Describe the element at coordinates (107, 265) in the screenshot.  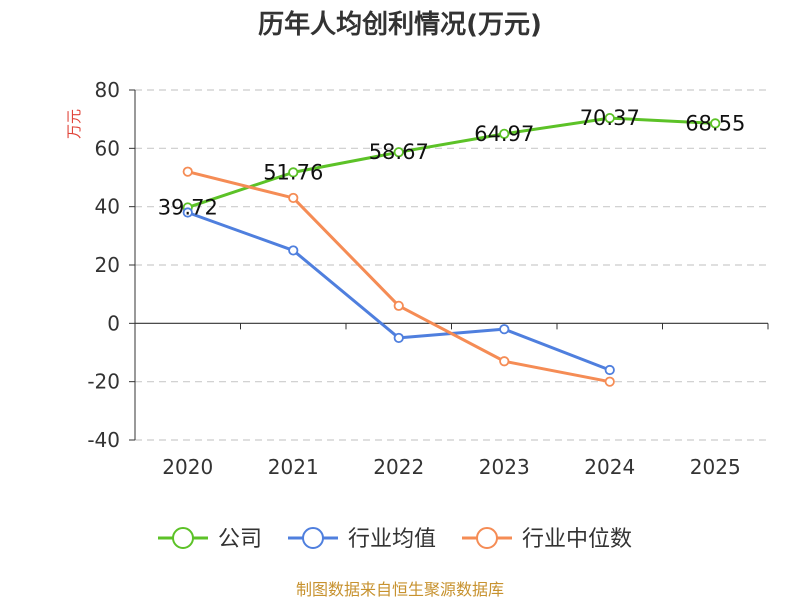
I see `y-tick-label-20: 20` at that location.